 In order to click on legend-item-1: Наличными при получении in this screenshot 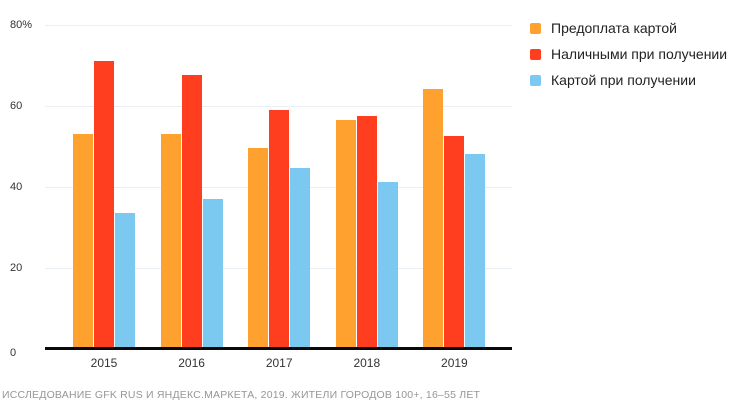, I will do `click(628, 54)`.